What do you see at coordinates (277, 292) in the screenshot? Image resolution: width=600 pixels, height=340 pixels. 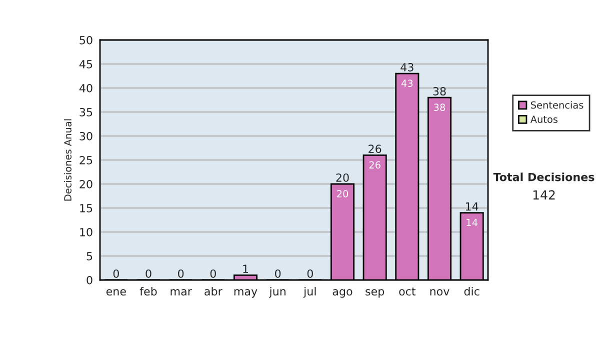 I see `x-tick-label: jun` at bounding box center [277, 292].